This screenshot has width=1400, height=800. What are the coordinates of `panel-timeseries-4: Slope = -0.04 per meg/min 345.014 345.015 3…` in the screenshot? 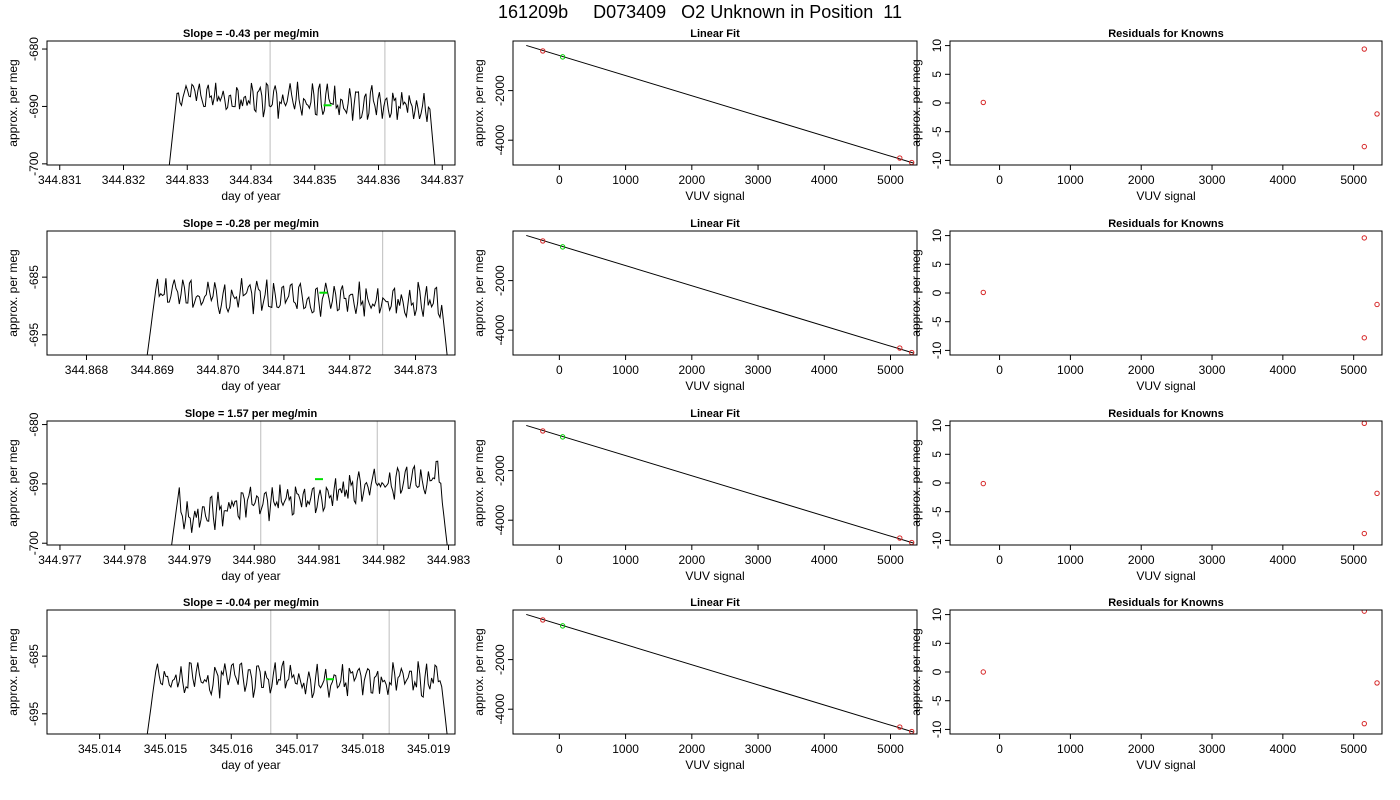 It's located at (231, 684).